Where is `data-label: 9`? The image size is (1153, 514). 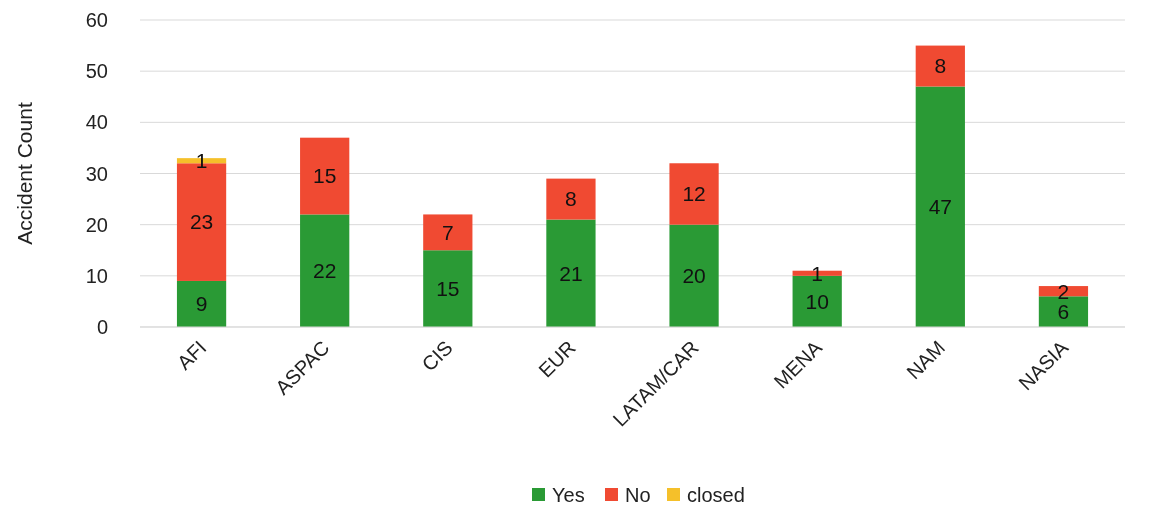 data-label: 9 is located at coordinates (201, 304).